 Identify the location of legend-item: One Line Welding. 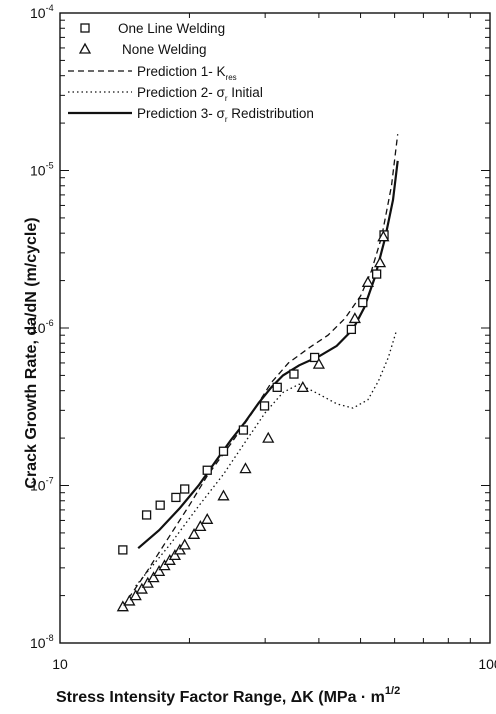
(152, 28).